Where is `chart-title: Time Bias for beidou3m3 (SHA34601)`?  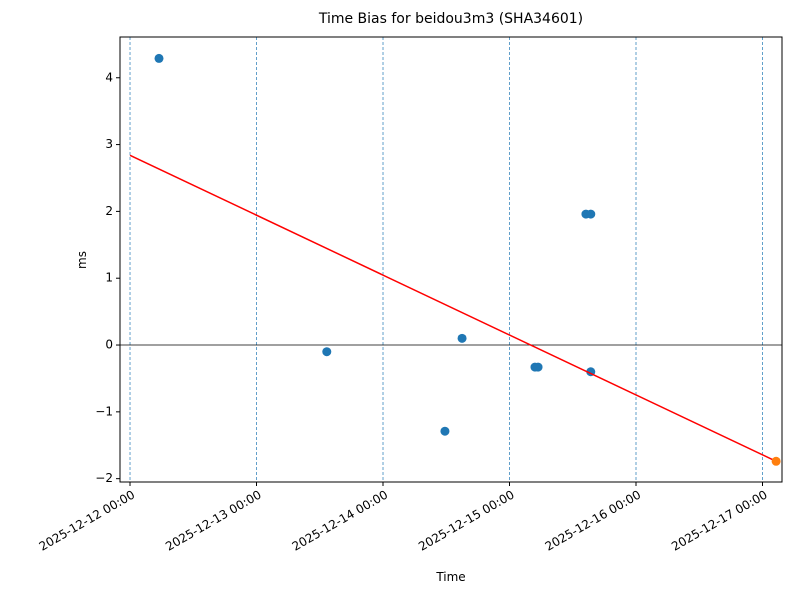
chart-title: Time Bias for beidou3m3 (SHA34601) is located at coordinates (450, 19).